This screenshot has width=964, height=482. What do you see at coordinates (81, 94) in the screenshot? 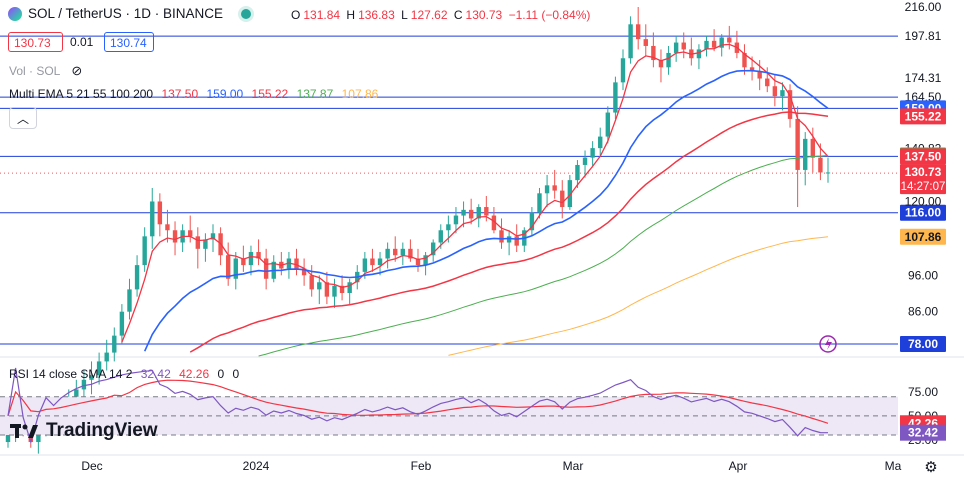
I see `ema-label: Multi EMA 5 21 55 100 200` at bounding box center [81, 94].